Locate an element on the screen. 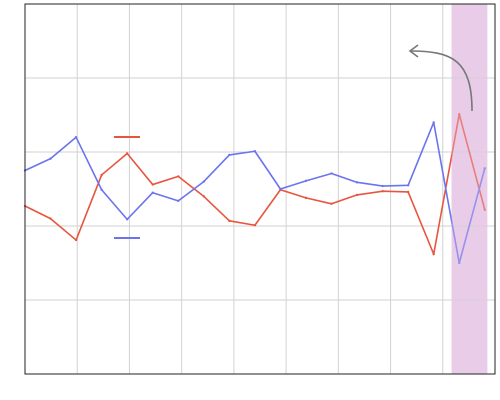 This screenshot has height=400, width=500. highlight-band is located at coordinates (469, 189).